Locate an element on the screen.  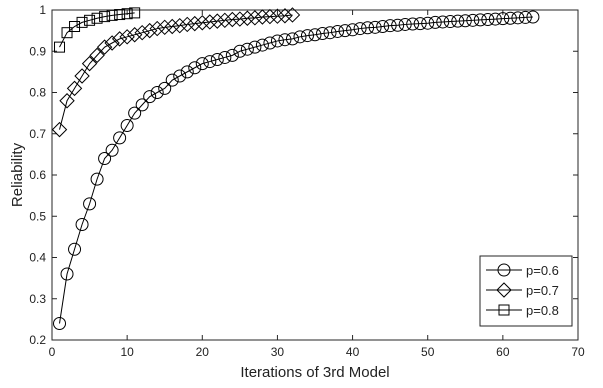
x-tick-label: 30 is located at coordinates (278, 352).